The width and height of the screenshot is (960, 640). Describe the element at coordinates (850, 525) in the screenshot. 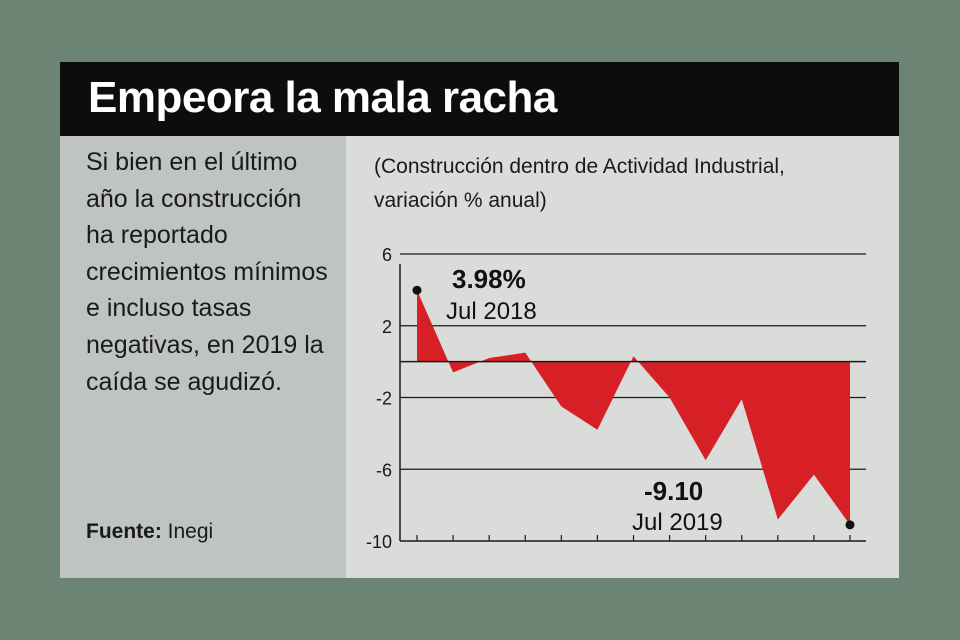

I see `end-point-marker` at that location.